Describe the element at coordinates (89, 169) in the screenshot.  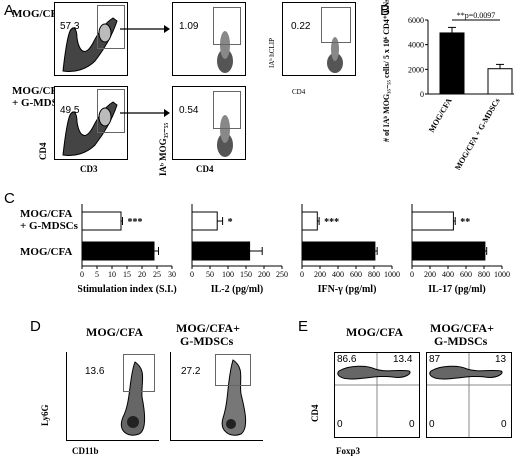
I see `axis-label-cd3: CD3` at that location.